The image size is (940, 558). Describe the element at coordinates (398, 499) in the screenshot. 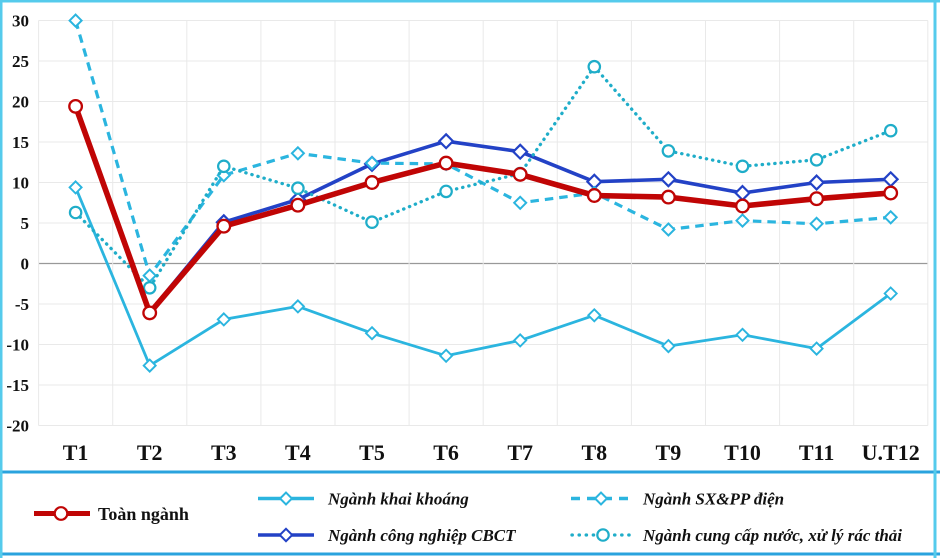

I see `svg-text: Ngành khai khoáng` at that location.